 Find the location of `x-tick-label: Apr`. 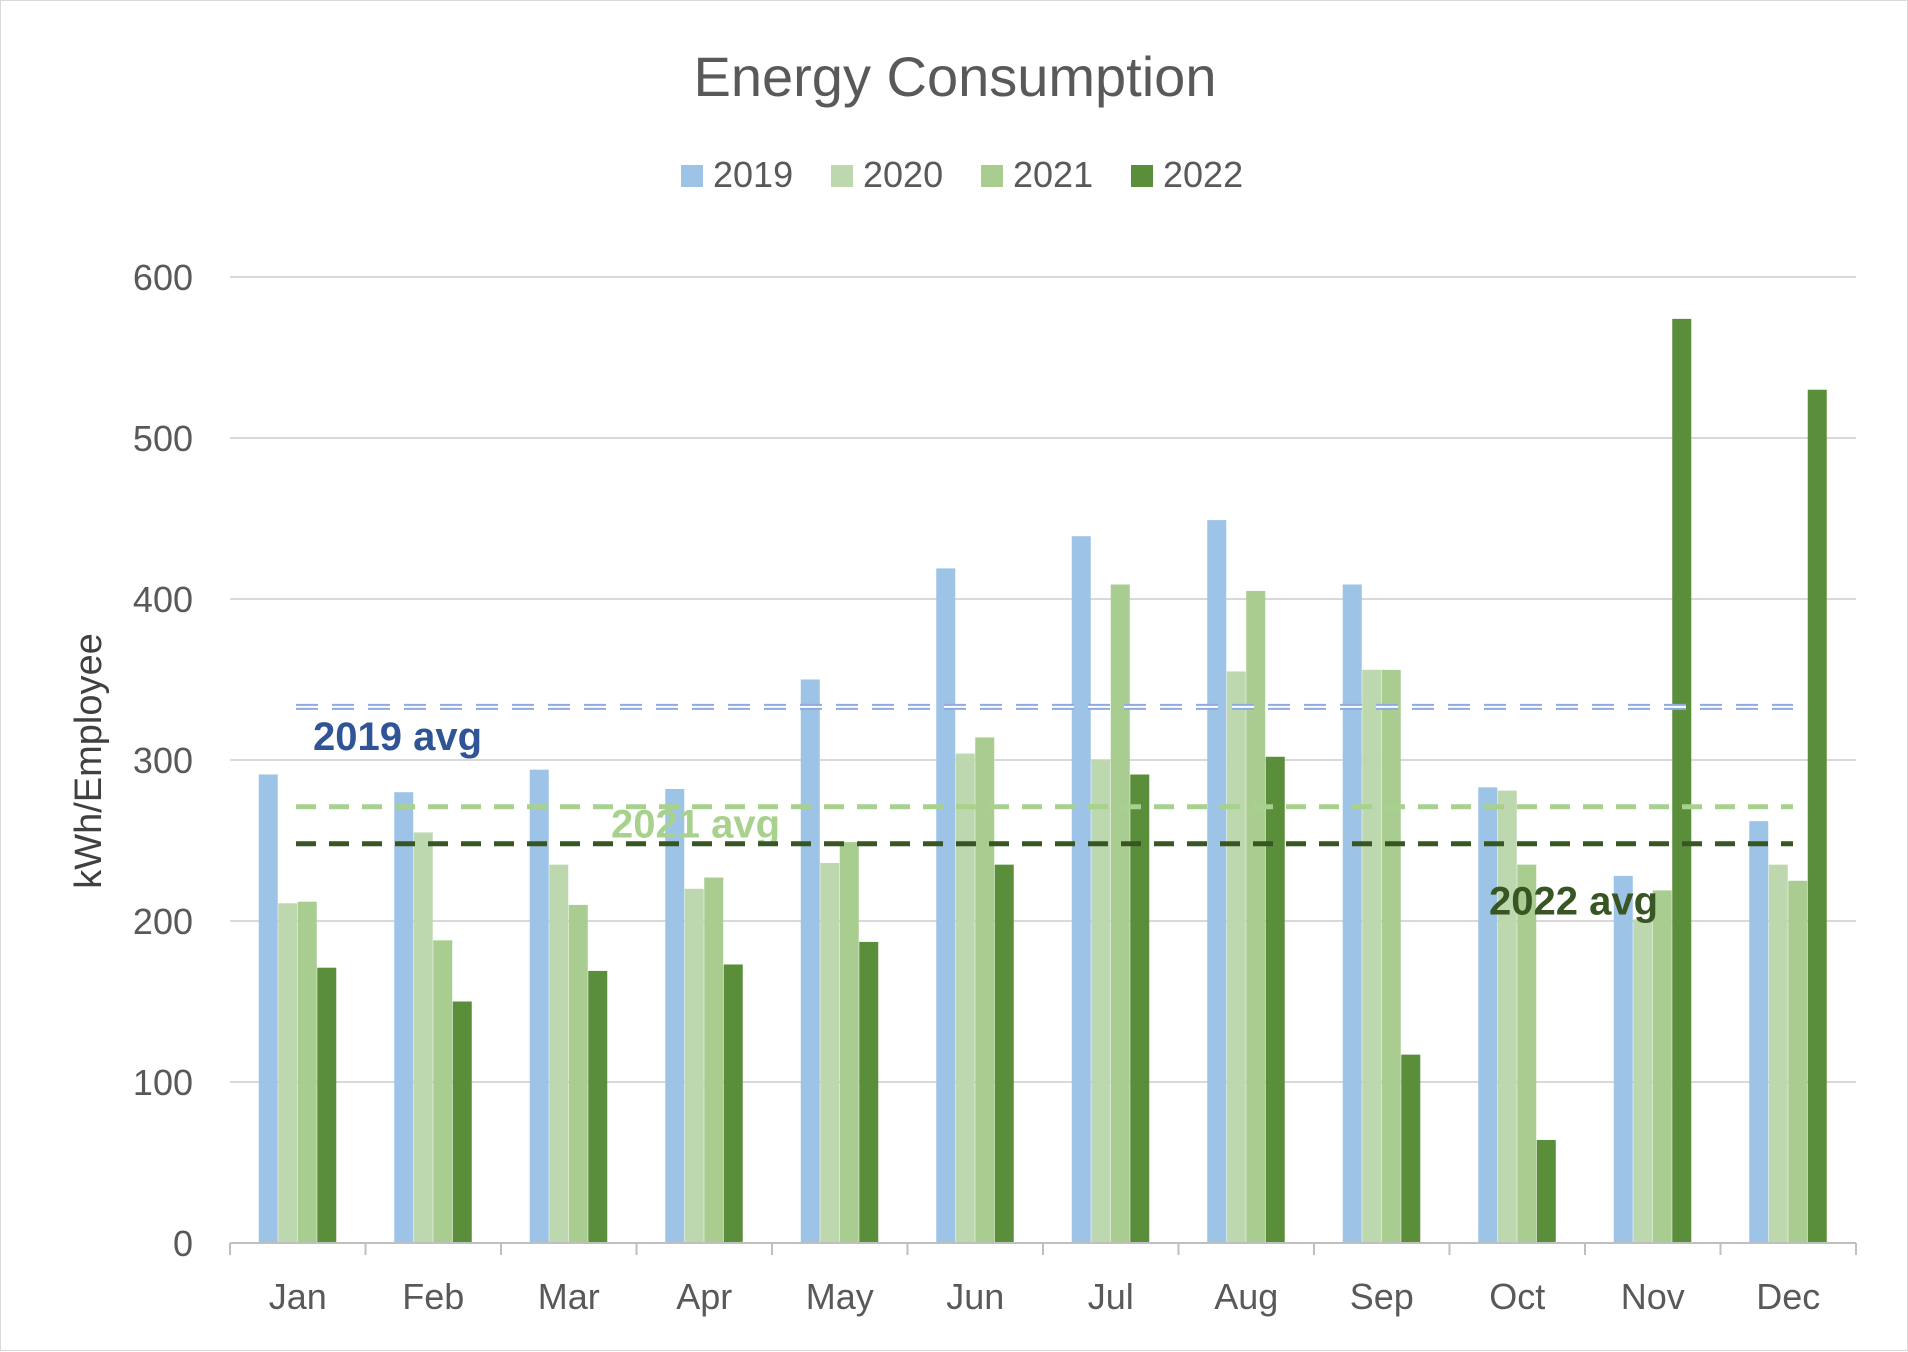

x-tick-label: Apr is located at coordinates (704, 1296).